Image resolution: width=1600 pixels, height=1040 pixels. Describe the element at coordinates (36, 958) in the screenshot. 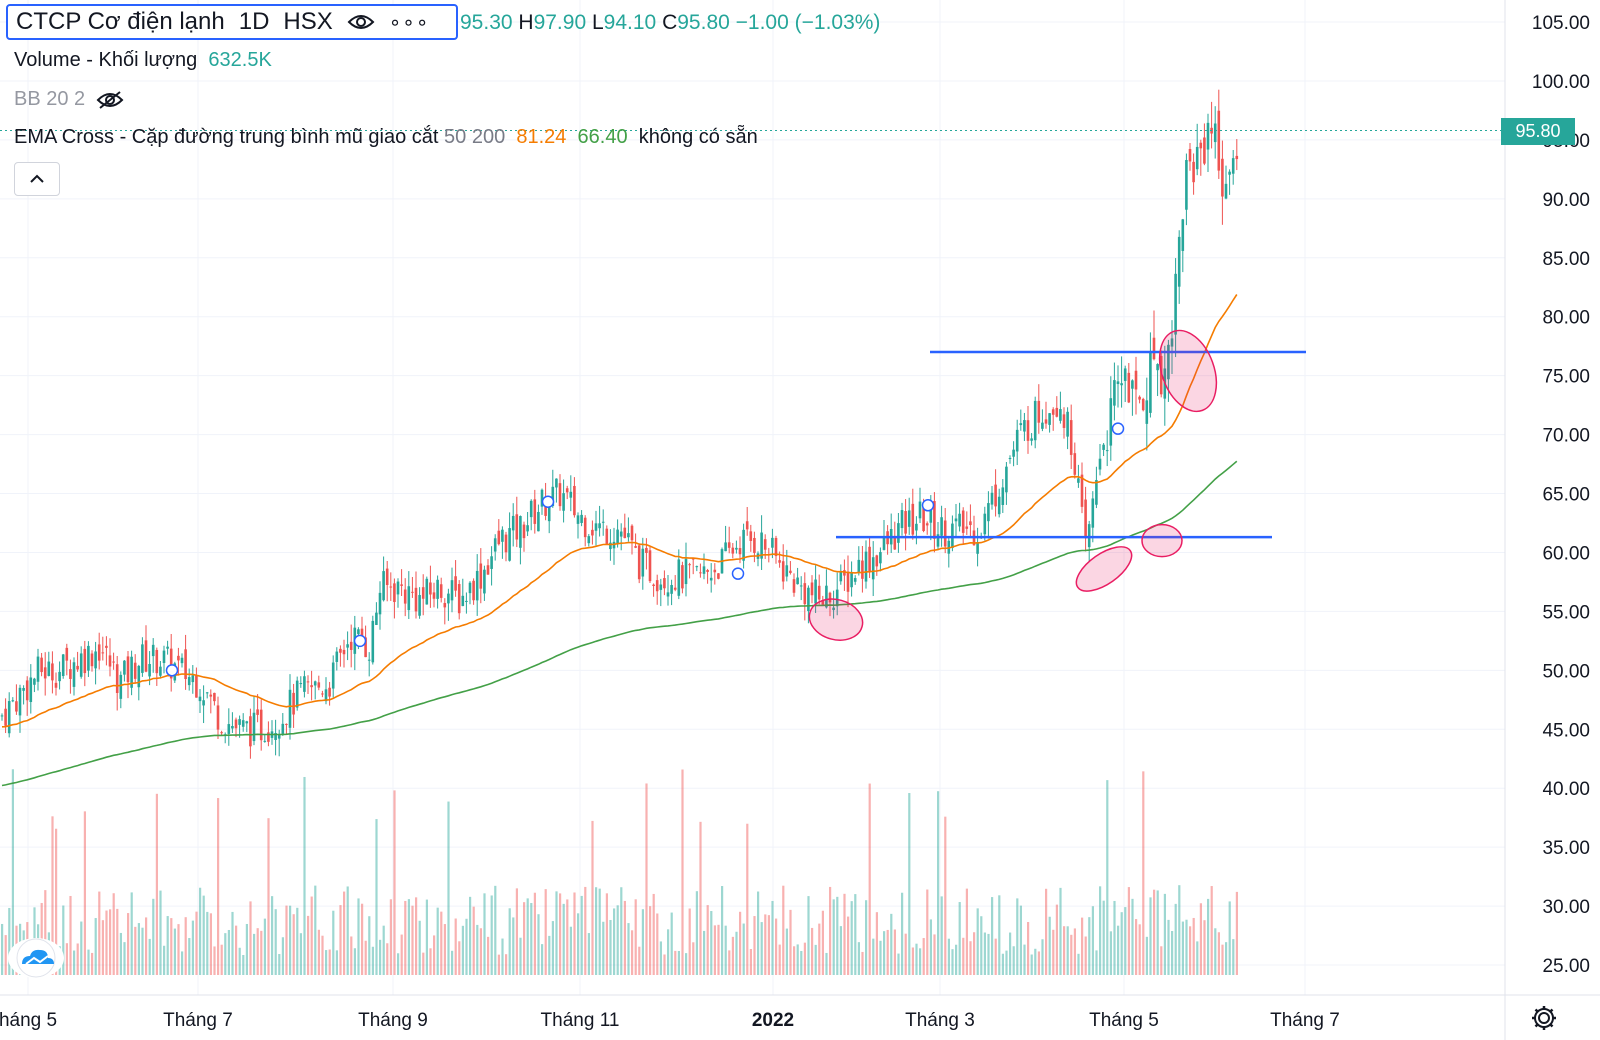

I see `cloud-logo-icon` at that location.